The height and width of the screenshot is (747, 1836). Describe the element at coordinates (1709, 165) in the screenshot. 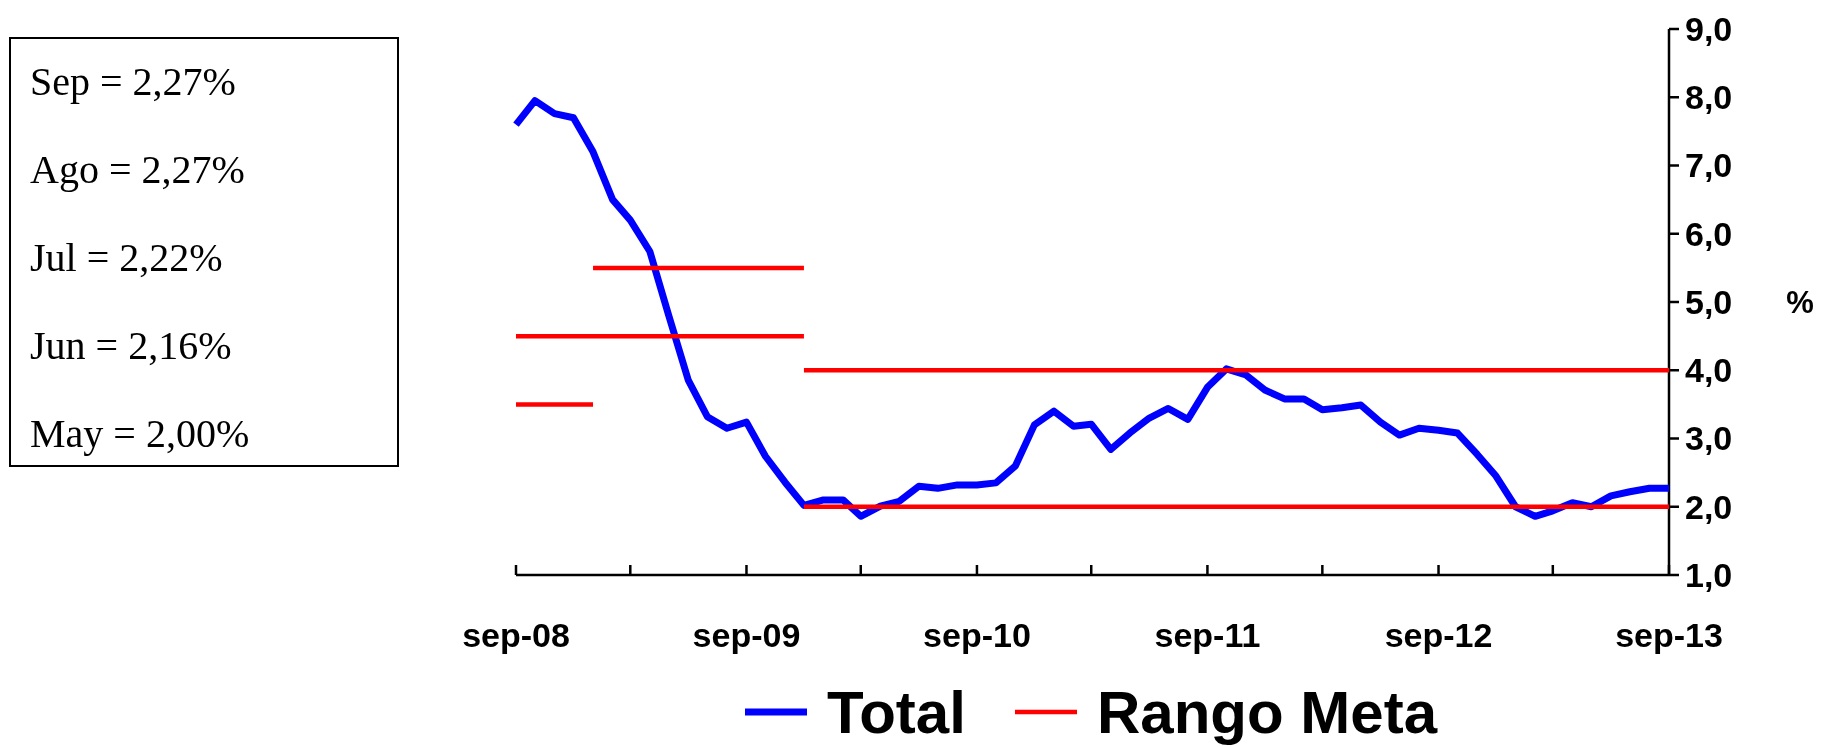

I see `y-tick-label: 7,0` at that location.